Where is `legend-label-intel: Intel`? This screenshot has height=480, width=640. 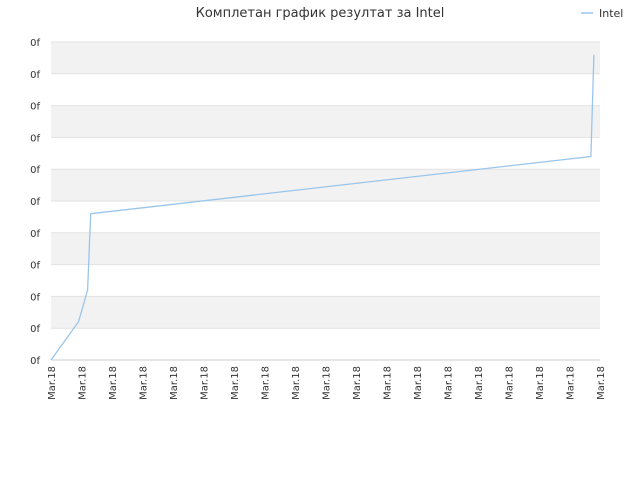 legend-label-intel: Intel is located at coordinates (611, 13).